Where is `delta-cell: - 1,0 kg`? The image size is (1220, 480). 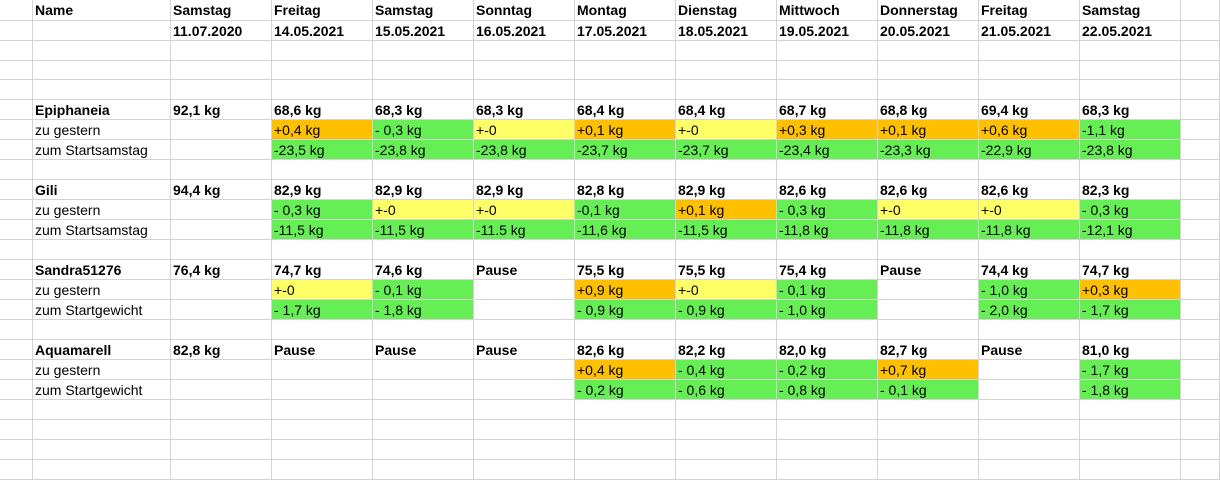
delta-cell: - 1,0 kg is located at coordinates (1029, 290).